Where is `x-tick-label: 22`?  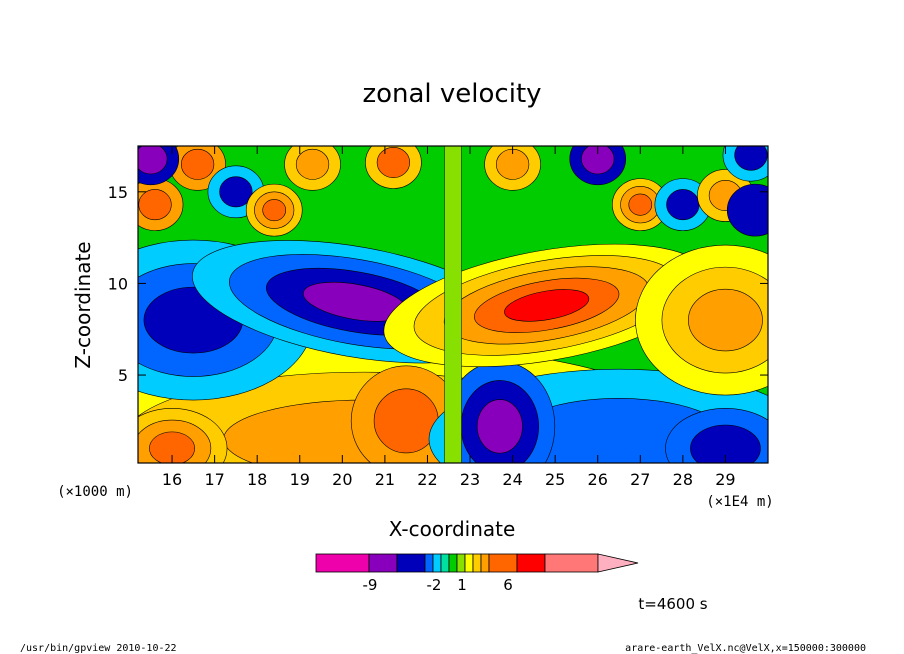
x-tick-label: 22 is located at coordinates (427, 479).